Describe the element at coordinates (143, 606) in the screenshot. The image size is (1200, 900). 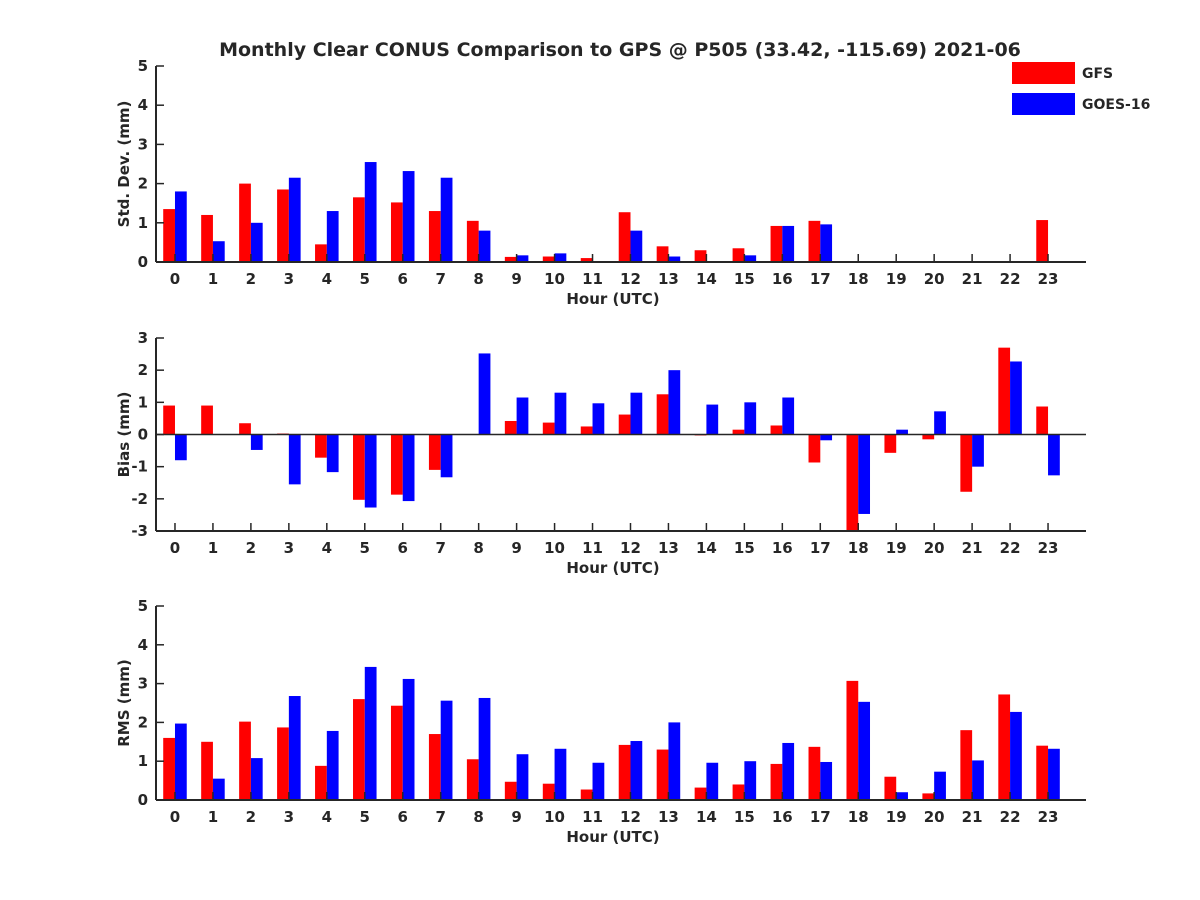
I see `y-tick-label: 5` at that location.